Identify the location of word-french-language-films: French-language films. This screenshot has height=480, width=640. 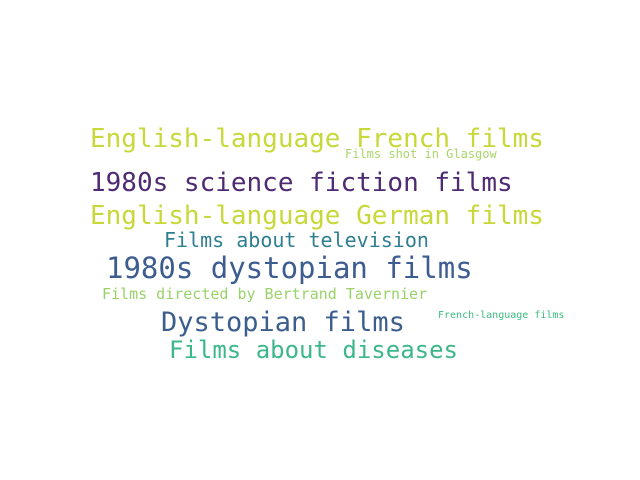
(501, 315).